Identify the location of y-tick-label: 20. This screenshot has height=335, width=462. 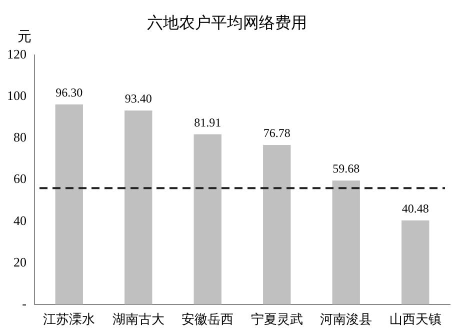
(20, 262).